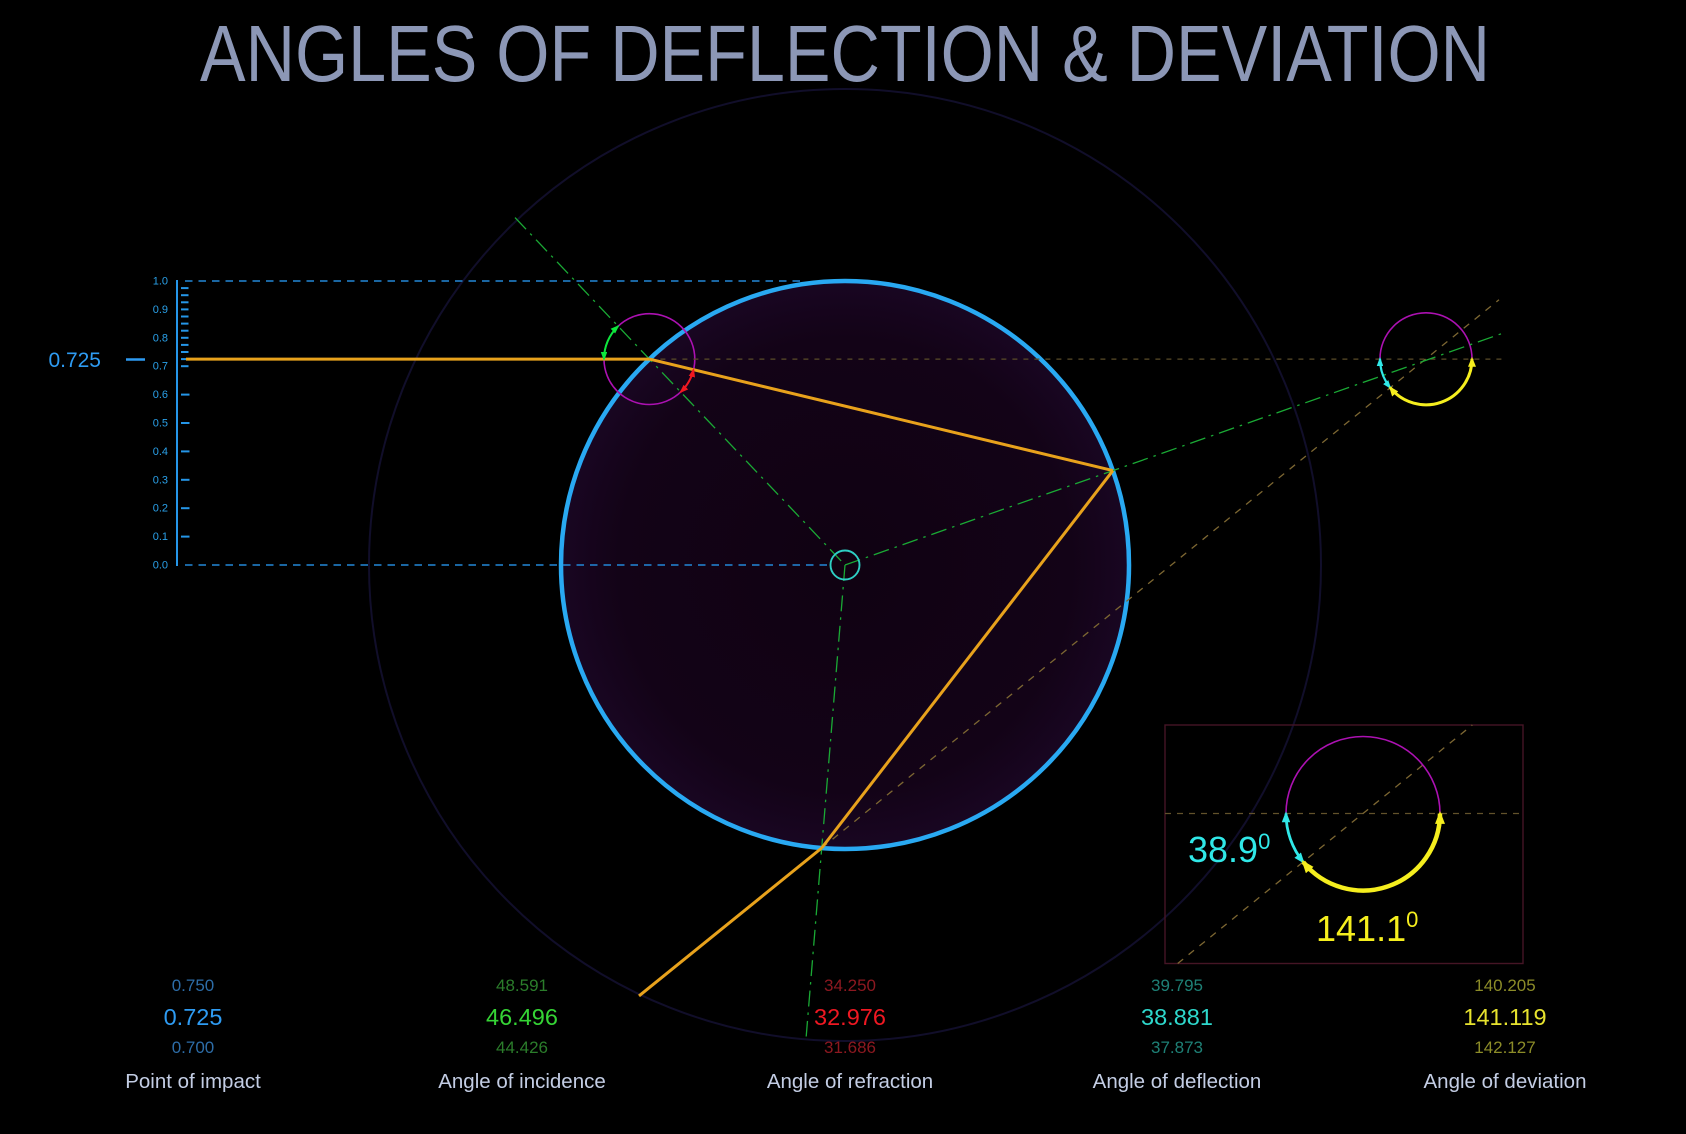  What do you see at coordinates (522, 1081) in the screenshot?
I see `svg-text: Angle of incidence` at bounding box center [522, 1081].